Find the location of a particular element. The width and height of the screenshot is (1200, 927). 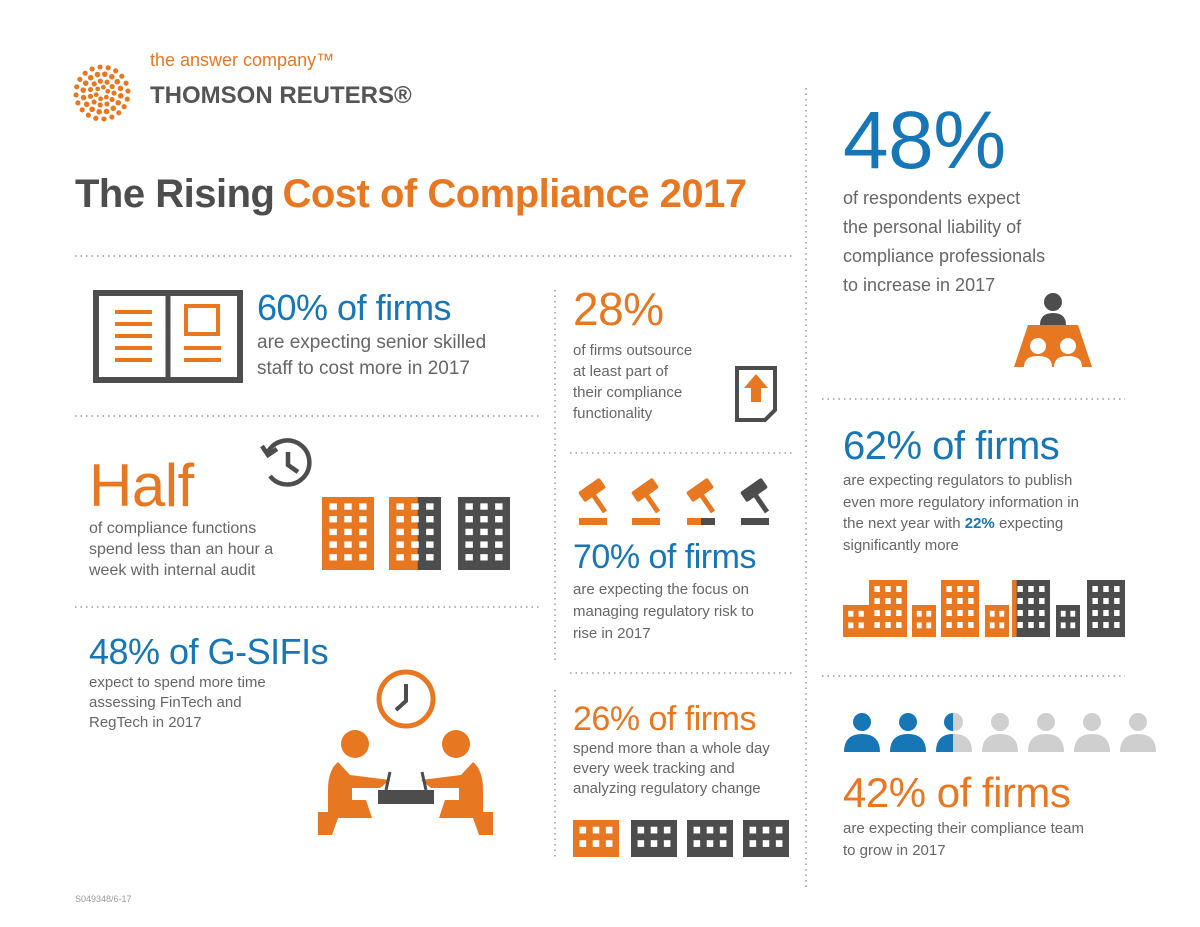

speaker-head is located at coordinates (1053, 302).